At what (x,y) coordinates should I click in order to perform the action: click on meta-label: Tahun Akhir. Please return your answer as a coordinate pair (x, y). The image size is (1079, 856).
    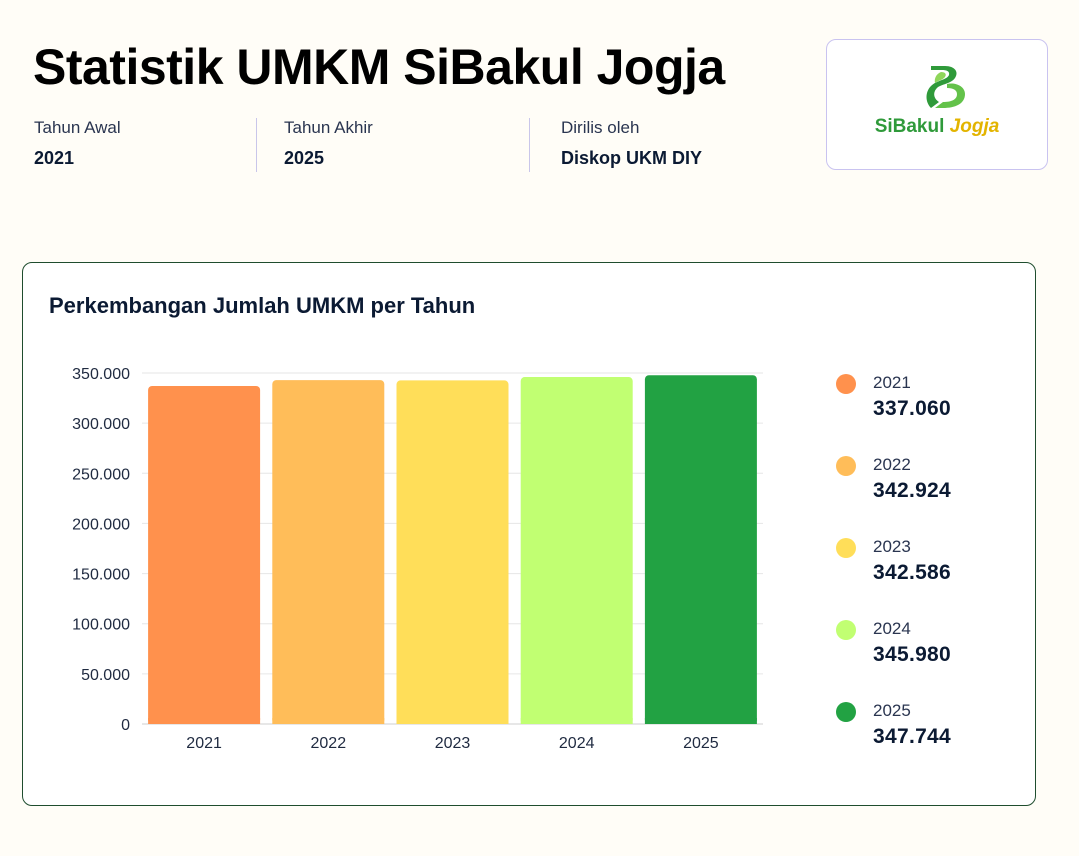
    Looking at the image, I should click on (328, 127).